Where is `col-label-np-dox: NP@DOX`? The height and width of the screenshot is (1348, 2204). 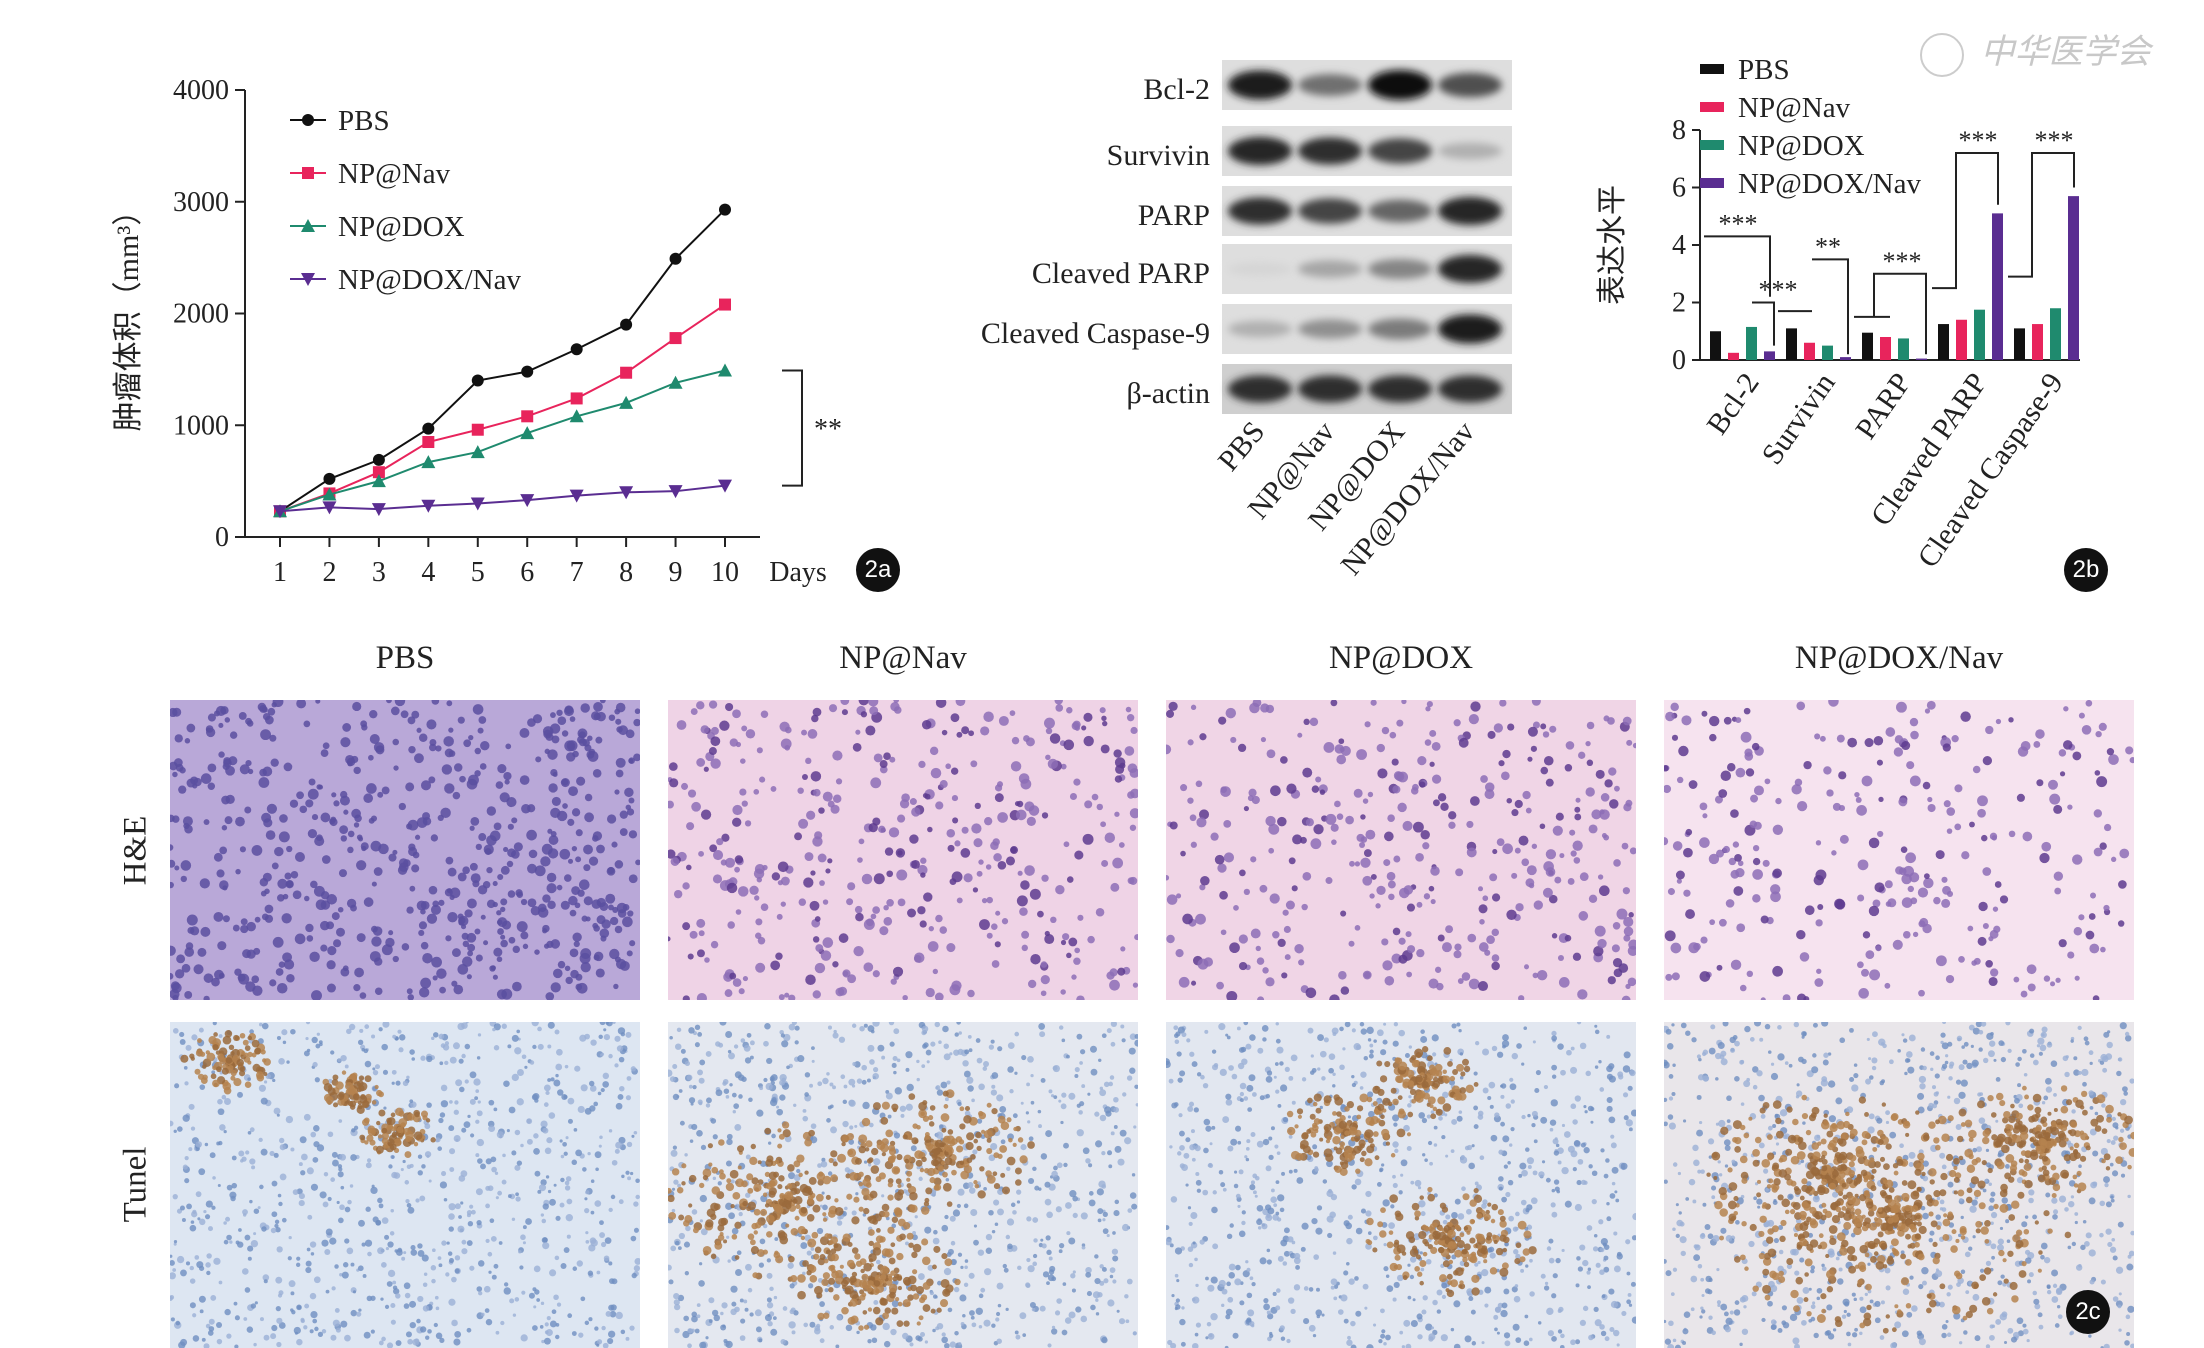 col-label-np-dox: NP@DOX is located at coordinates (1401, 658).